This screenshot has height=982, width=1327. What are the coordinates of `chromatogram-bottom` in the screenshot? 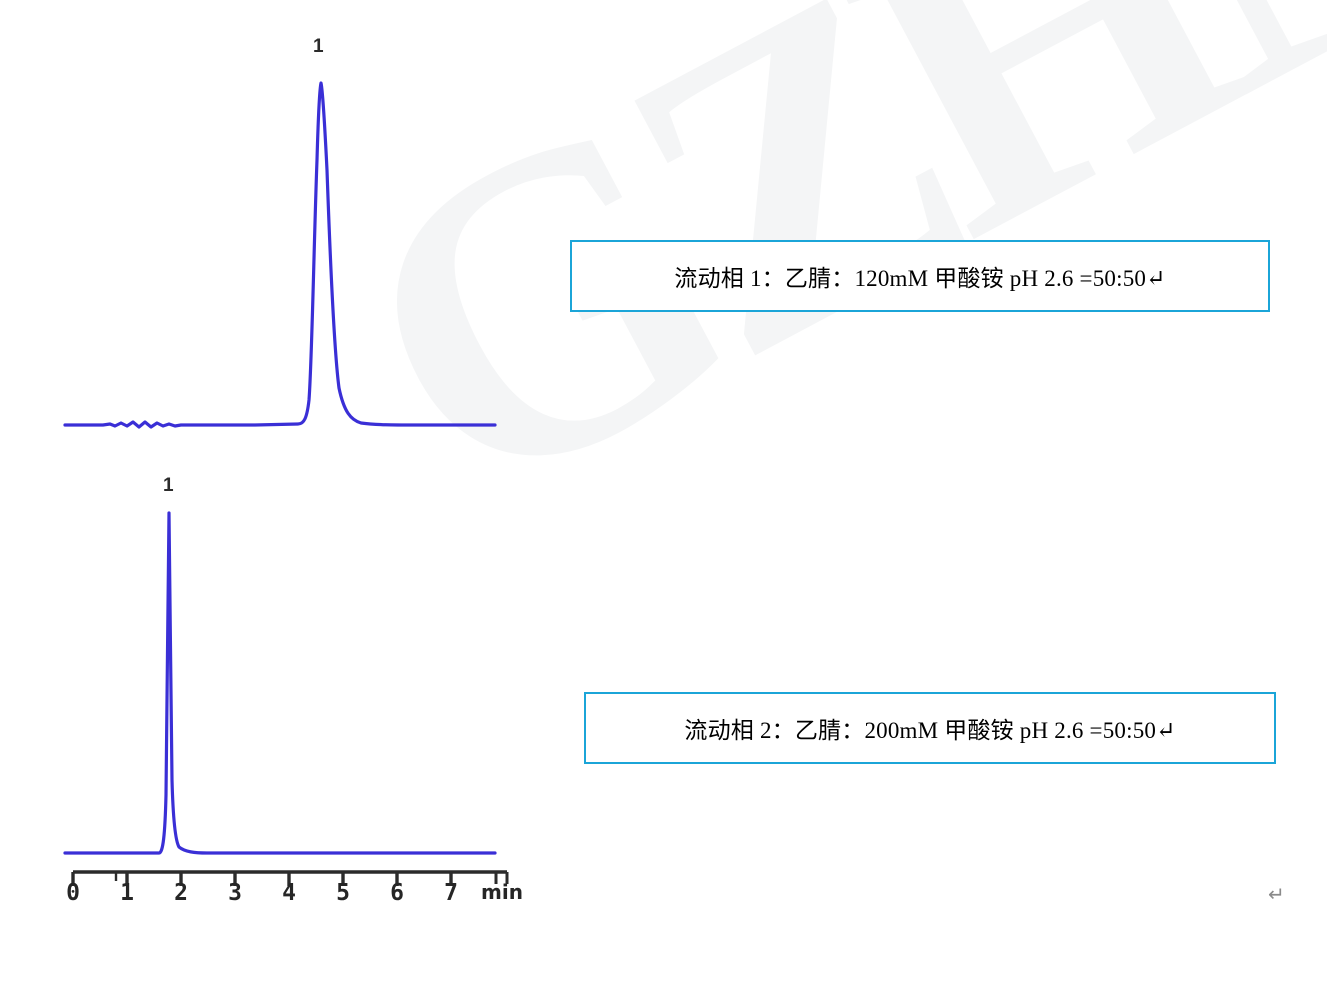 It's located at (290, 665).